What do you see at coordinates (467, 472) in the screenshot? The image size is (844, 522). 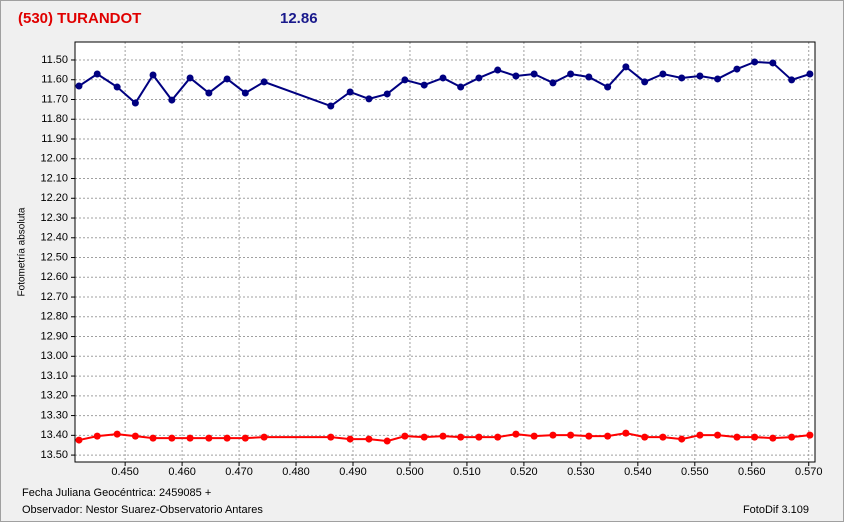 I see `x-tick-label: 0.510` at bounding box center [467, 472].